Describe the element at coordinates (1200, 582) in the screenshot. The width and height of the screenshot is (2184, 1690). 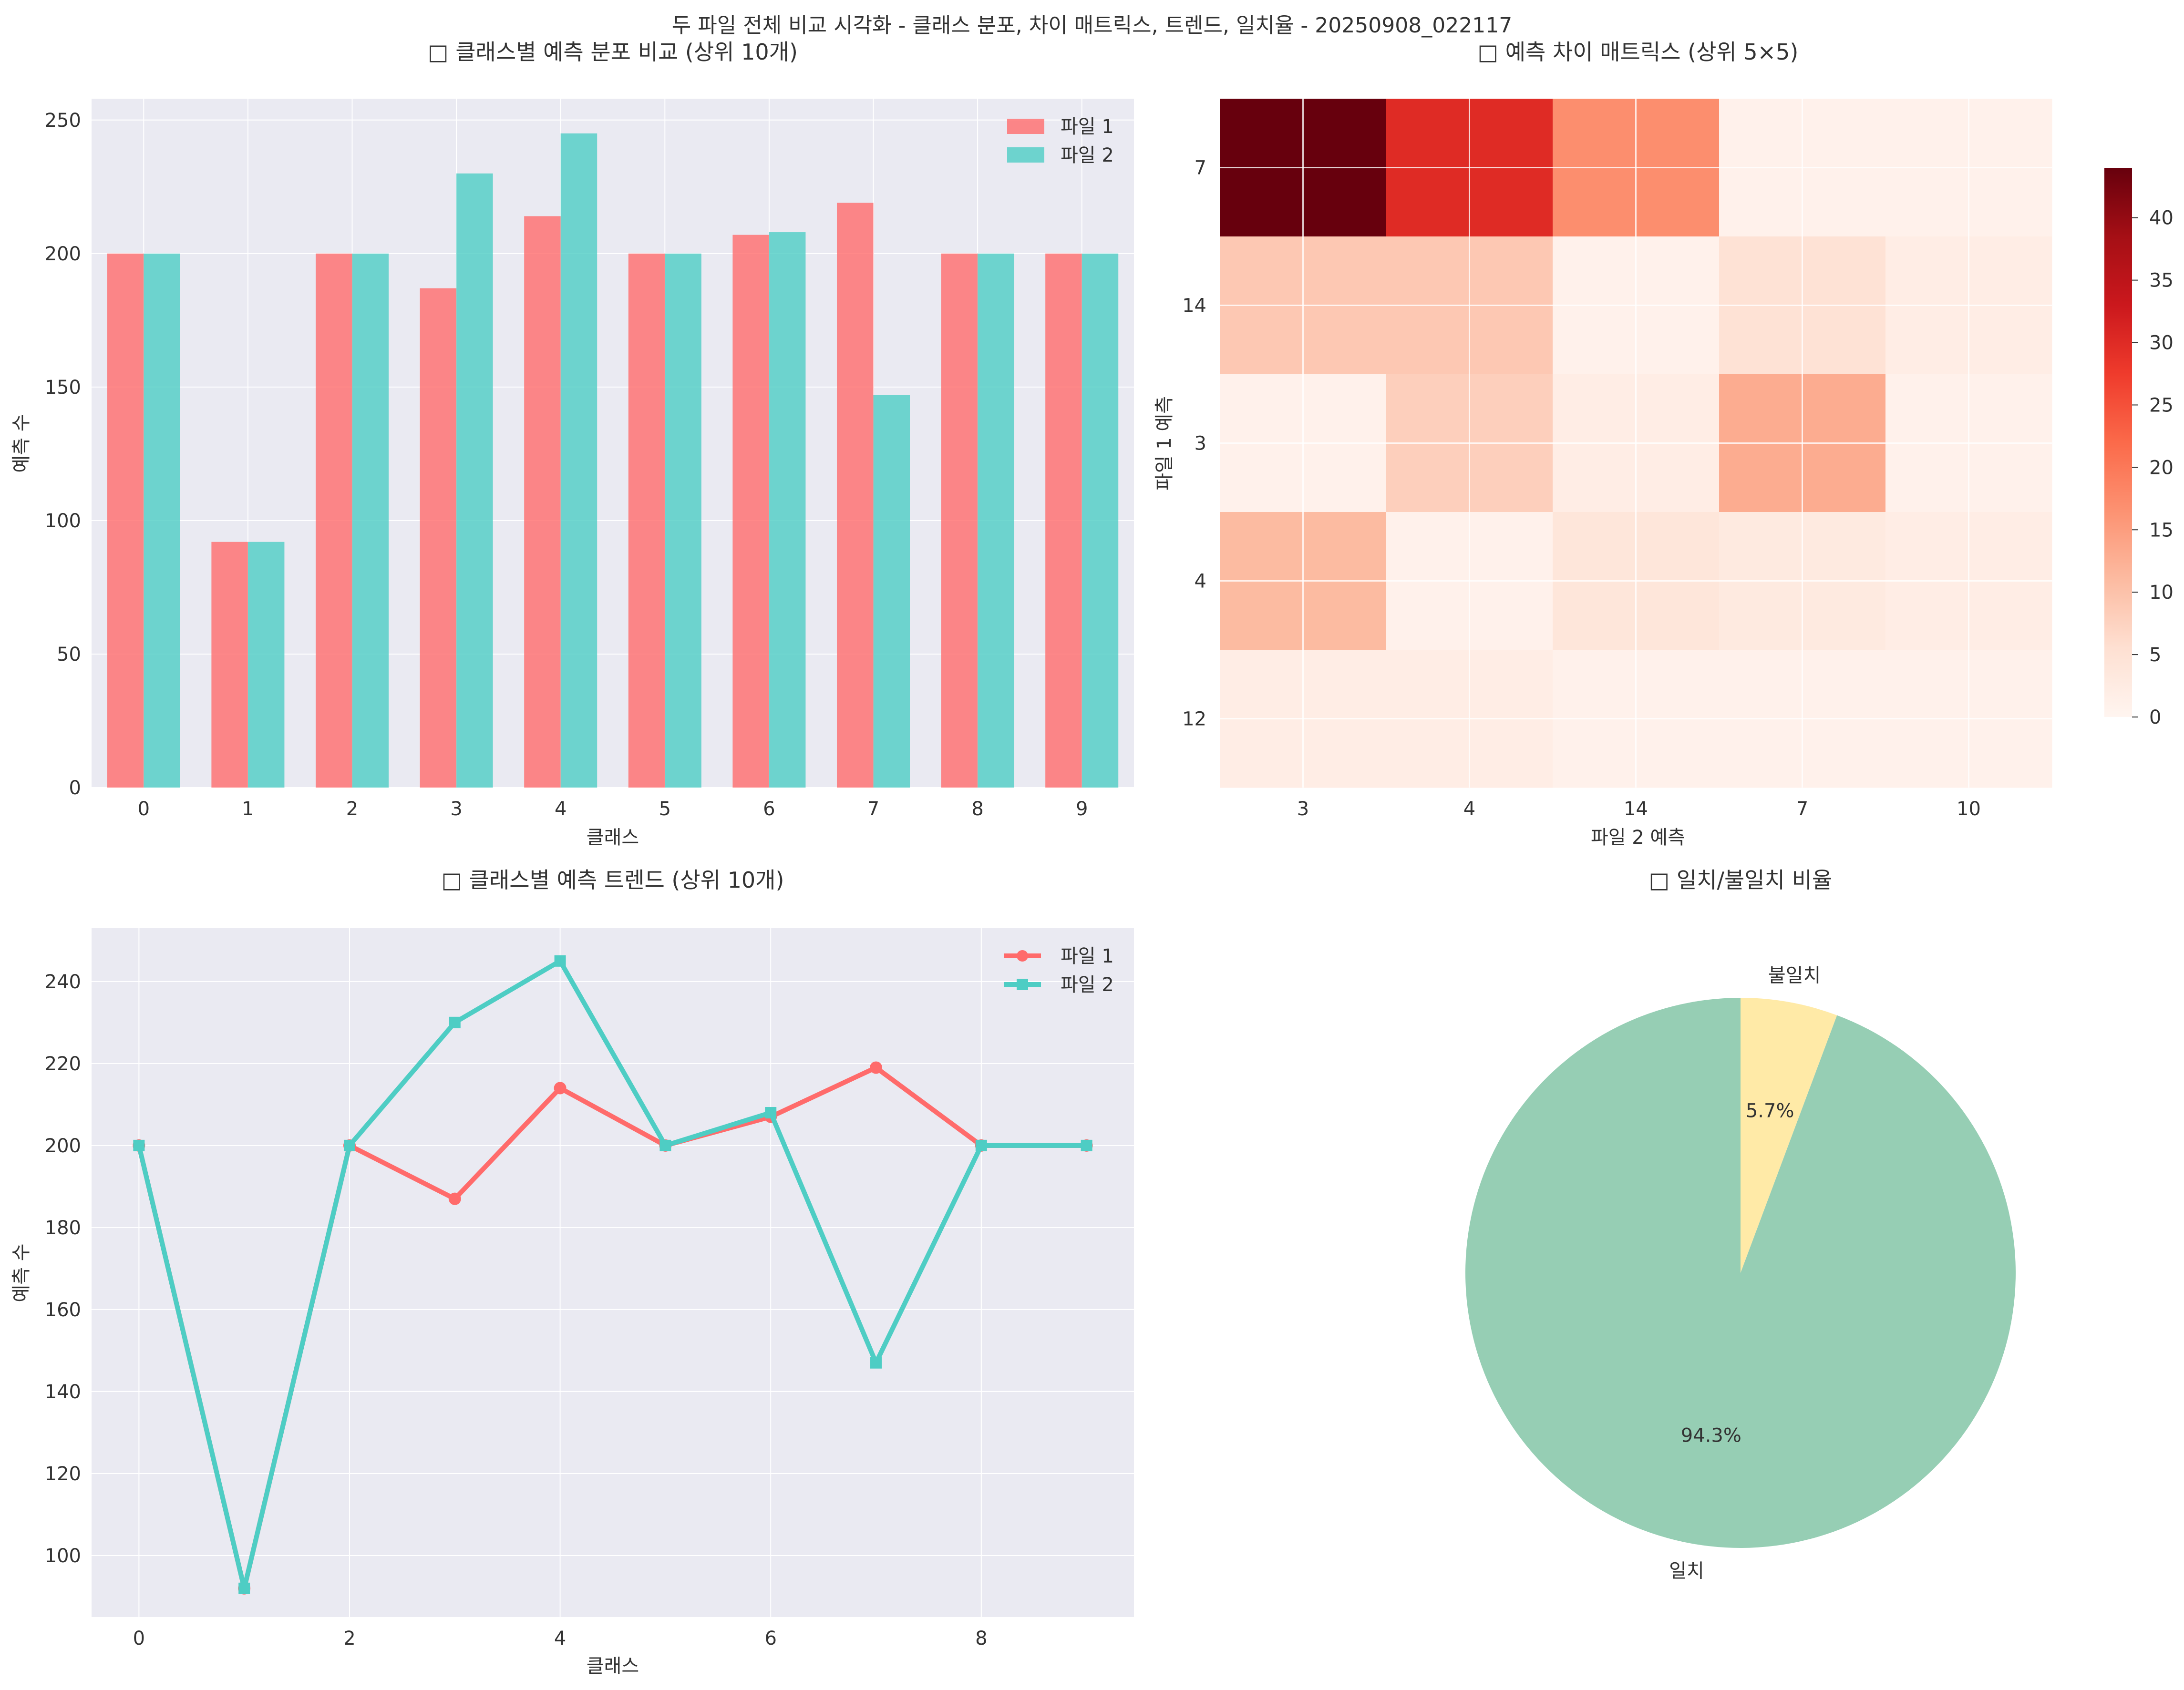
I see `heatmap-y-tick-label: 4` at that location.